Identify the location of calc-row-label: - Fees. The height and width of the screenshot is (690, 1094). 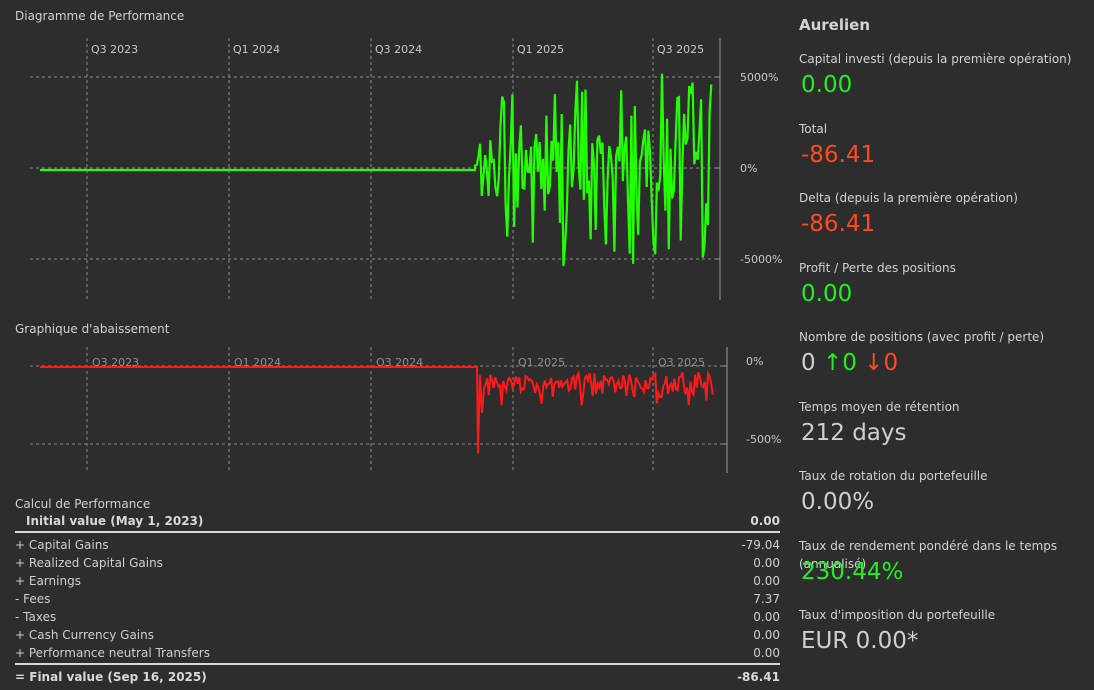
(33, 599).